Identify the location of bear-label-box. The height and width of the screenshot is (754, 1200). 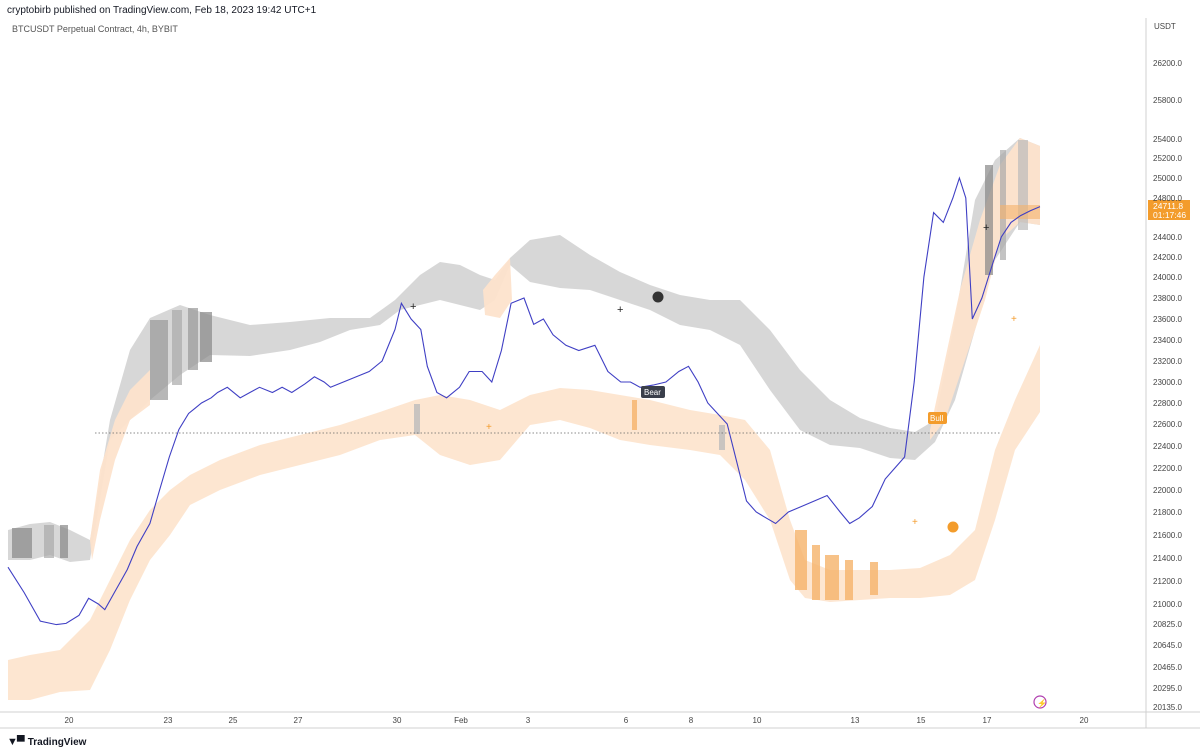
(653, 392).